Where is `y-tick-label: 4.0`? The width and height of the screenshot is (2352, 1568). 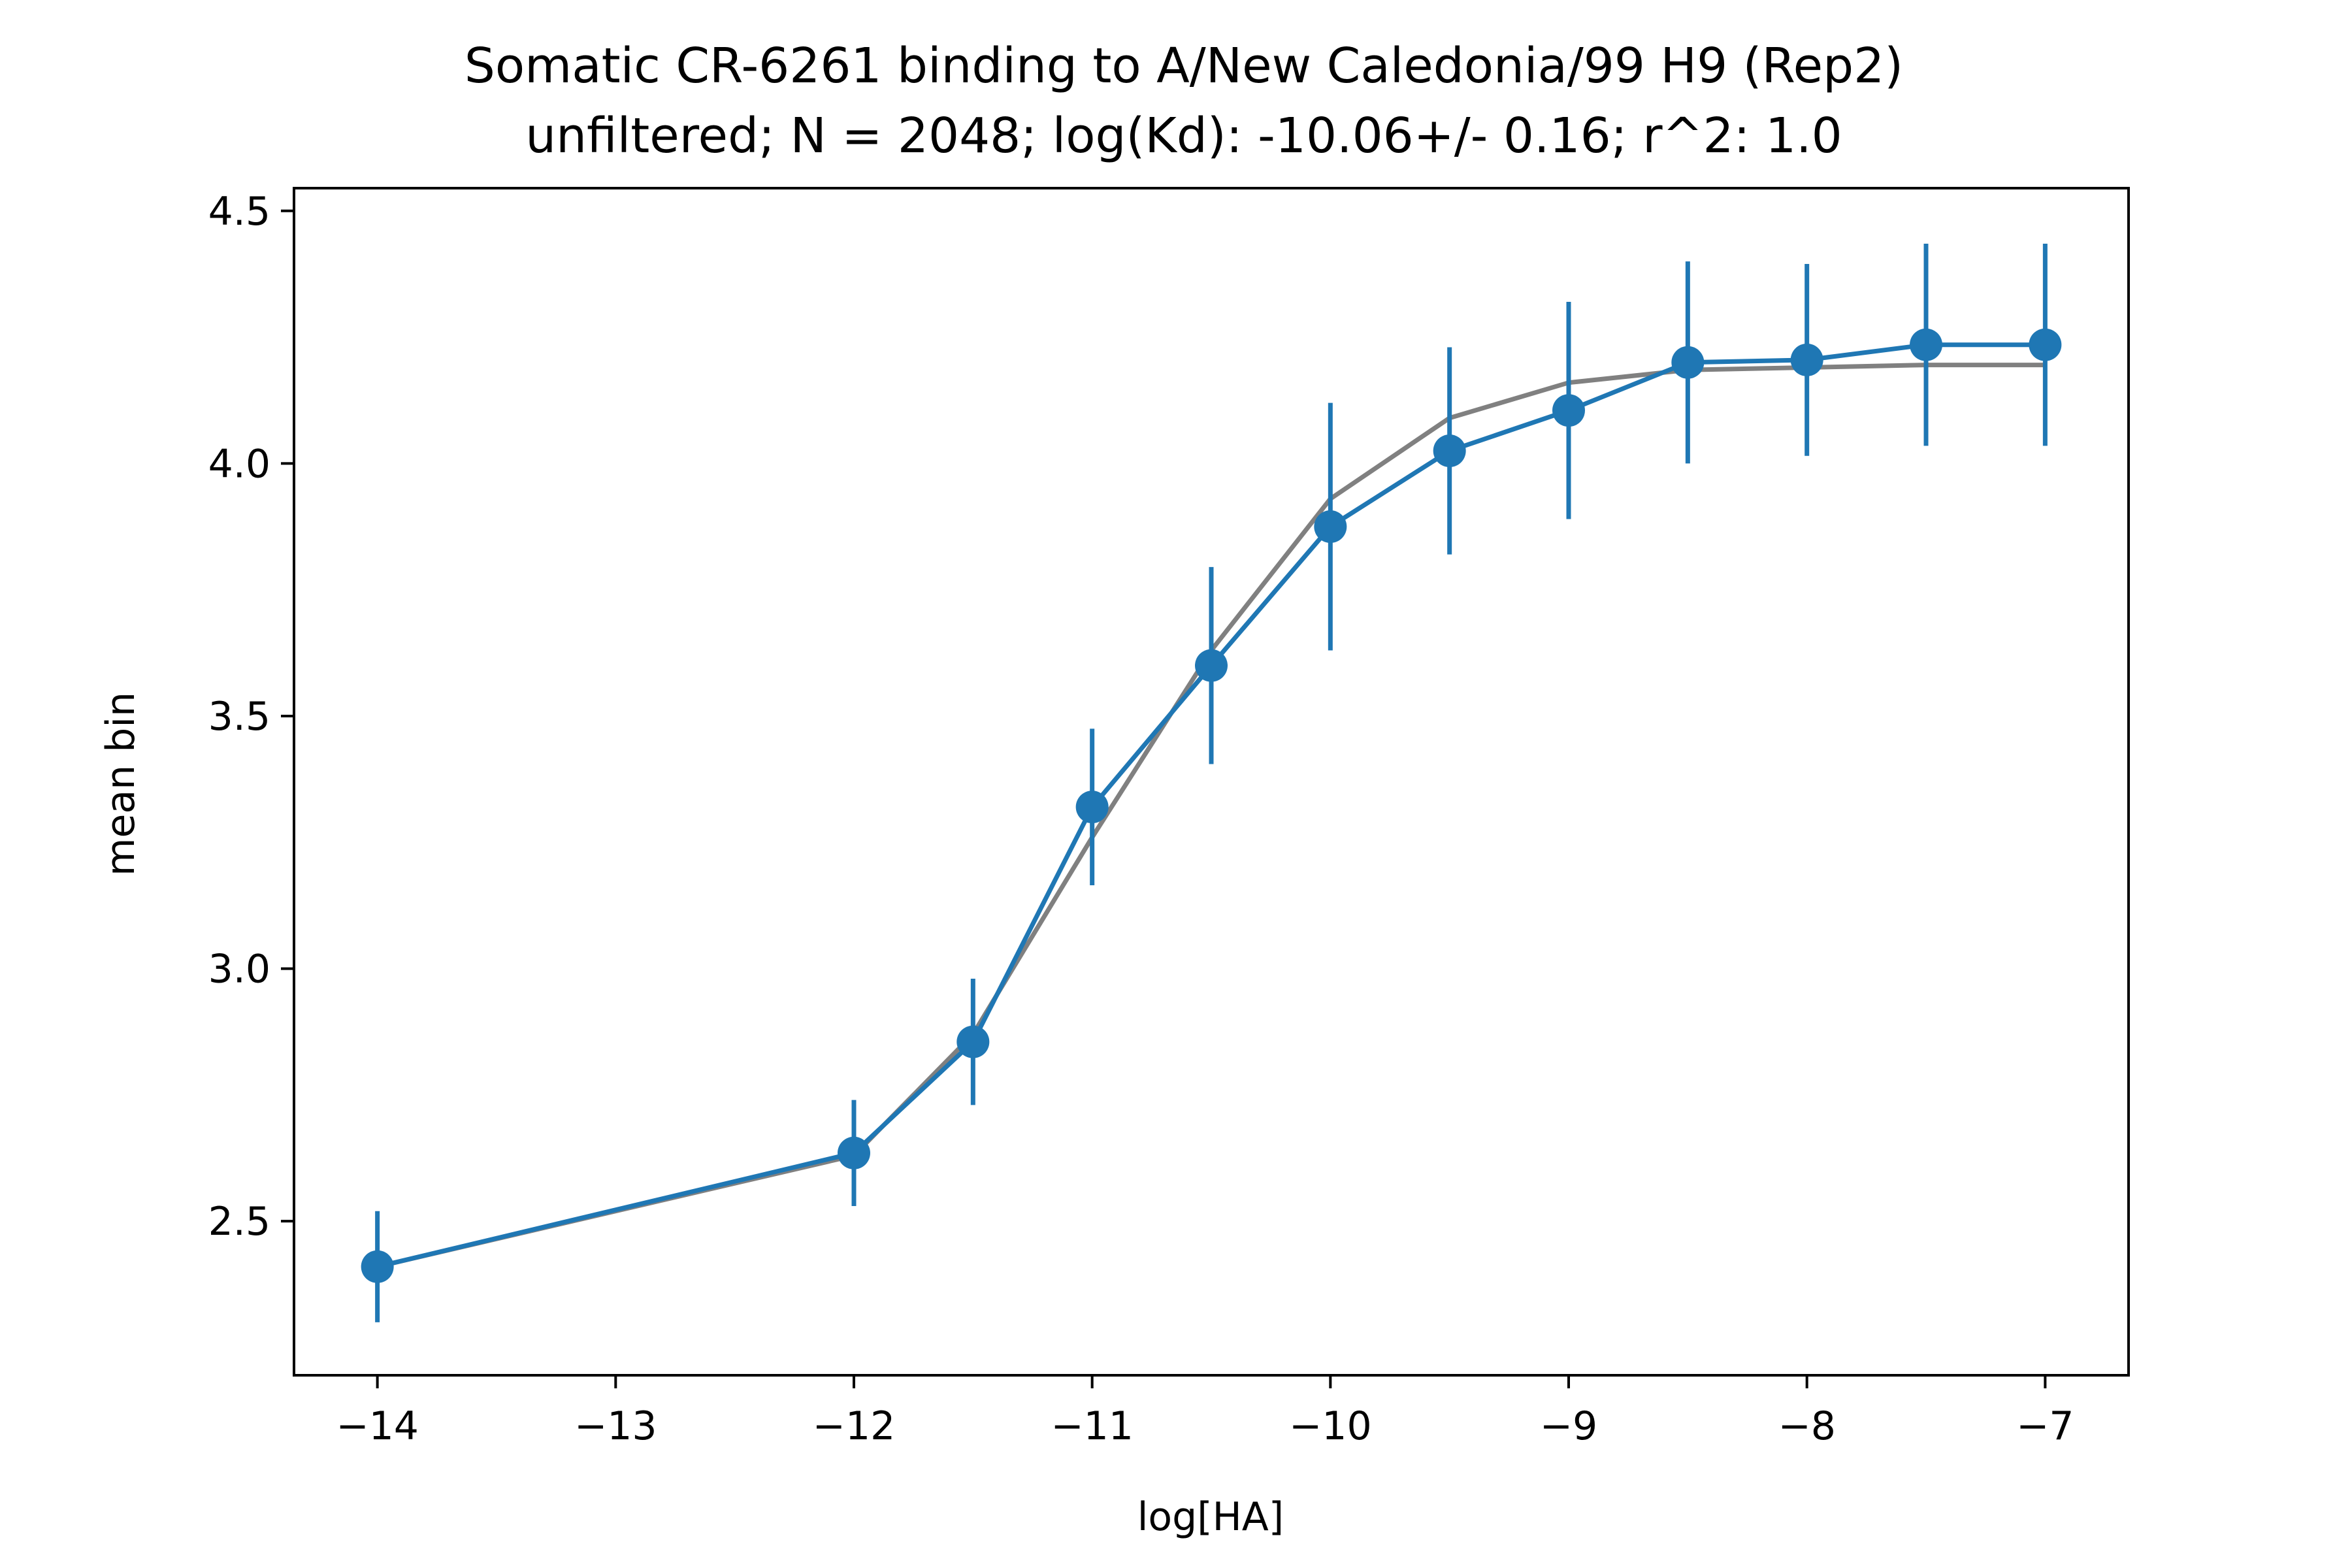 y-tick-label: 4.0 is located at coordinates (239, 464).